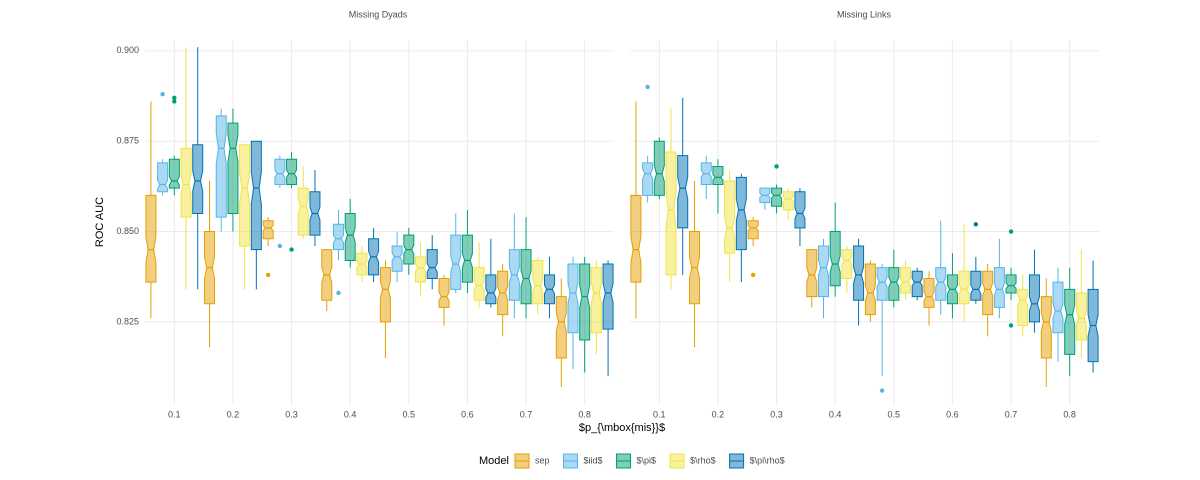 Image resolution: width=1200 pixels, height=480 pixels. Describe the element at coordinates (593, 460) in the screenshot. I see `legend-label: $iid$` at that location.